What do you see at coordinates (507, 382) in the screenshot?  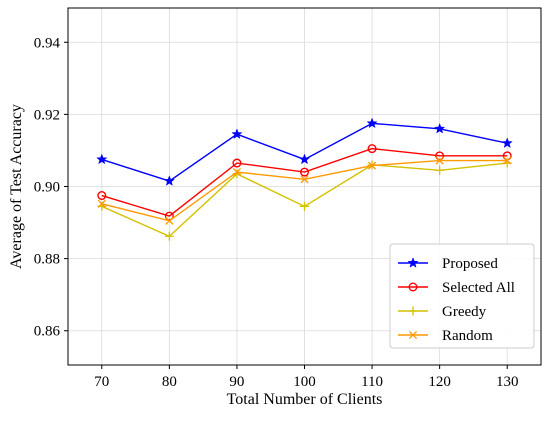 I see `x-tick-label: 130` at bounding box center [507, 382].